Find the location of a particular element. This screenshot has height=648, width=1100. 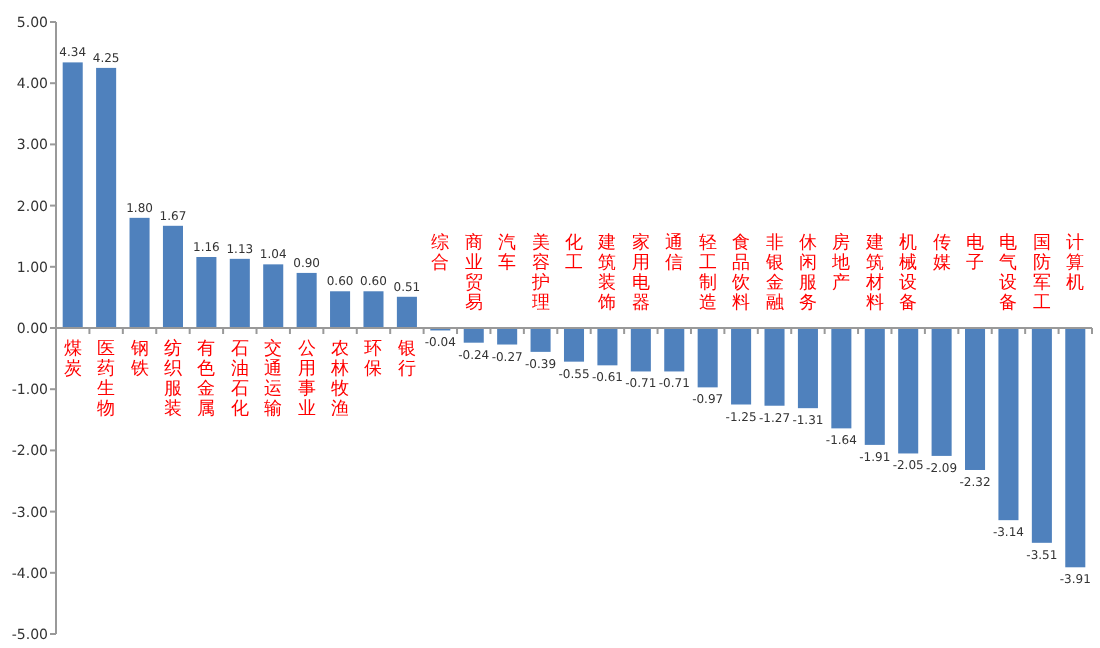

x-tick-label: 家用电器 is located at coordinates (640, 273).